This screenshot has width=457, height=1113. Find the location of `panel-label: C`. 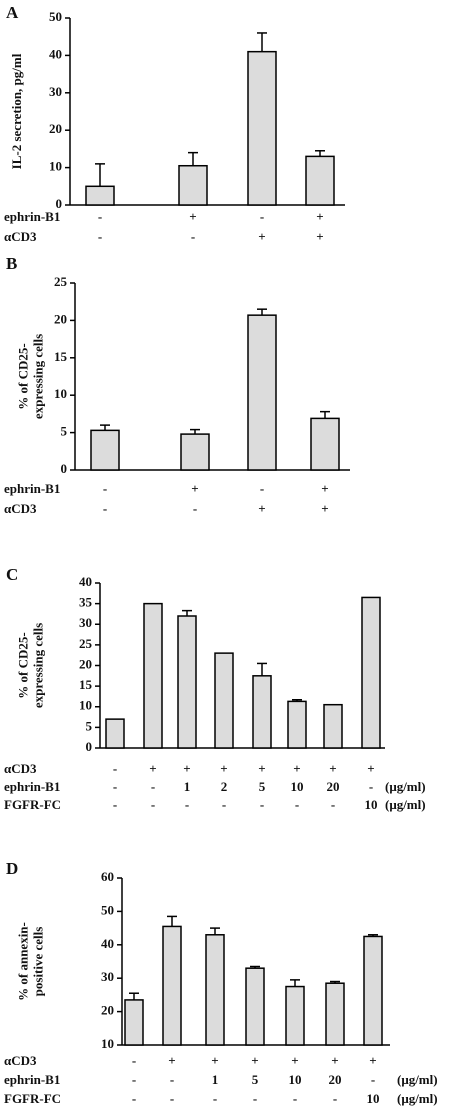

panel-label: C is located at coordinates (12, 574).